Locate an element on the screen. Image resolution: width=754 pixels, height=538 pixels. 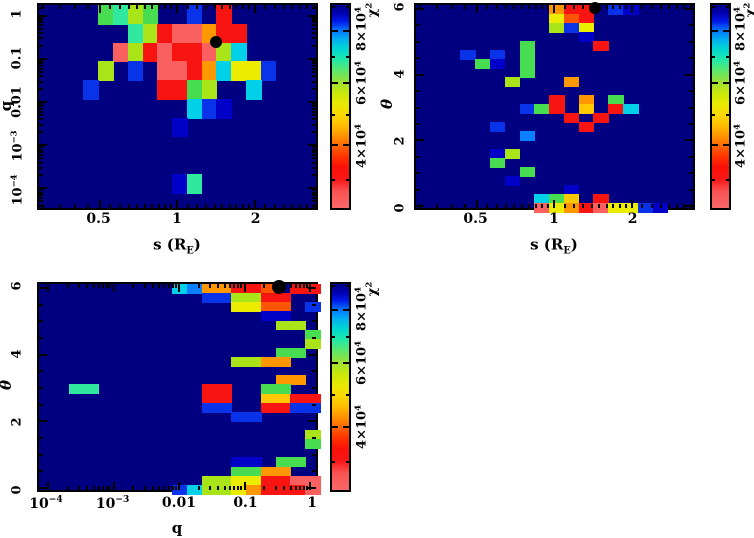
label-text: ) is located at coordinates (197, 244).